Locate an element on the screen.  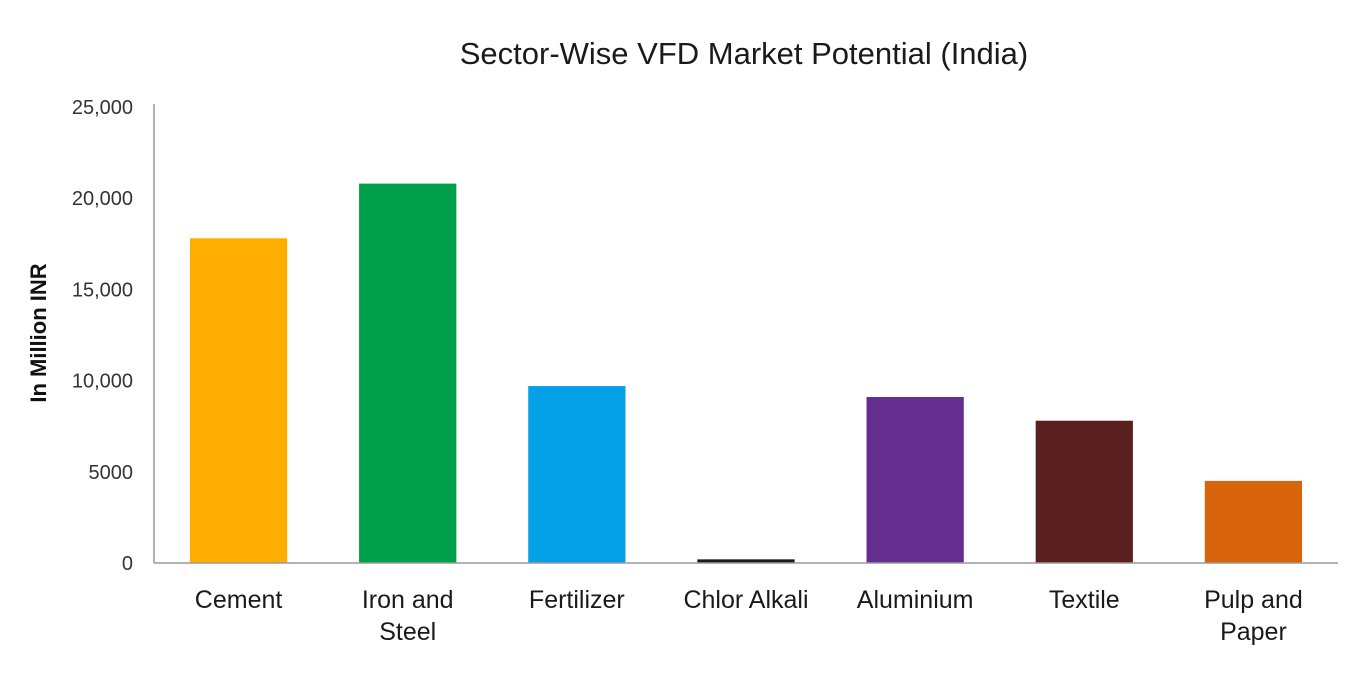
y-tick-label: 20,000 is located at coordinates (102, 199).